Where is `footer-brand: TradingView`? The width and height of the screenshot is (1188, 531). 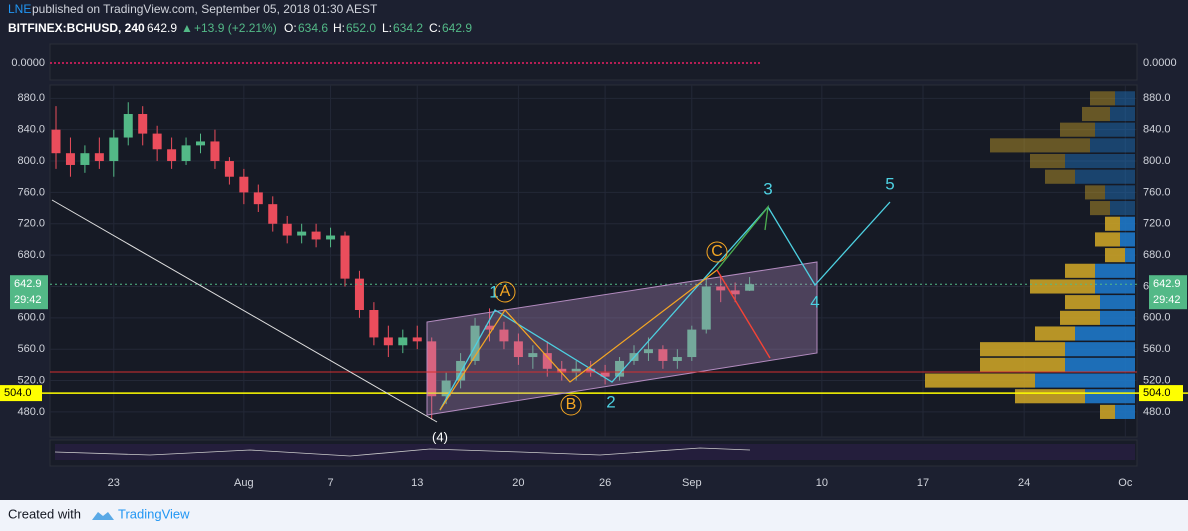
footer-brand: TradingView is located at coordinates (154, 513).